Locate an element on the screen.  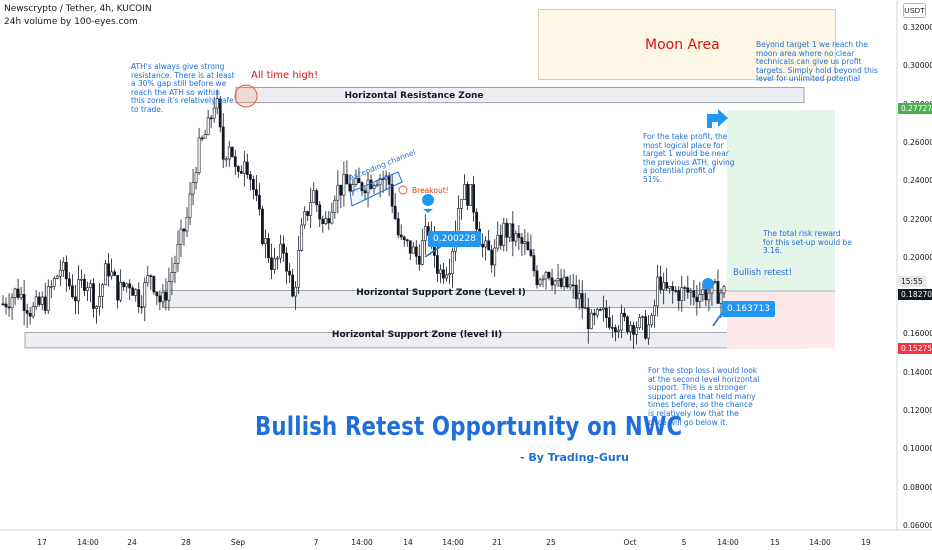
author-byline: - By Trading-Guru is located at coordinates (574, 457).